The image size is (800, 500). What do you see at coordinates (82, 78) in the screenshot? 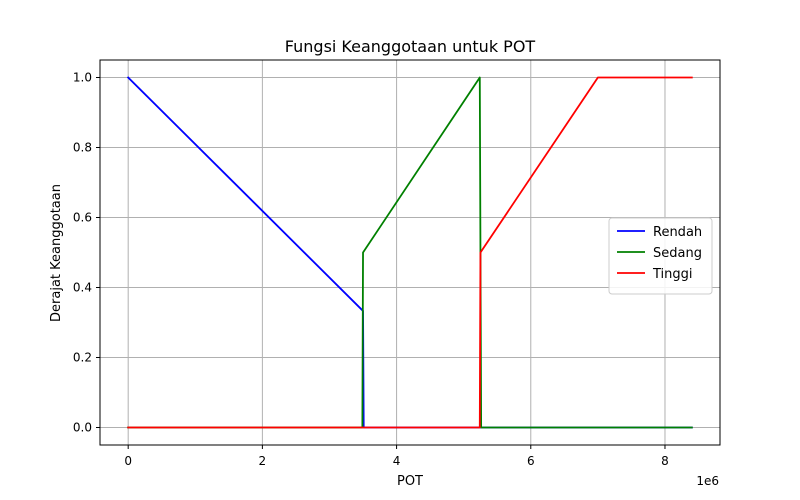
I see `y-tick-label: 1.0` at bounding box center [82, 78].